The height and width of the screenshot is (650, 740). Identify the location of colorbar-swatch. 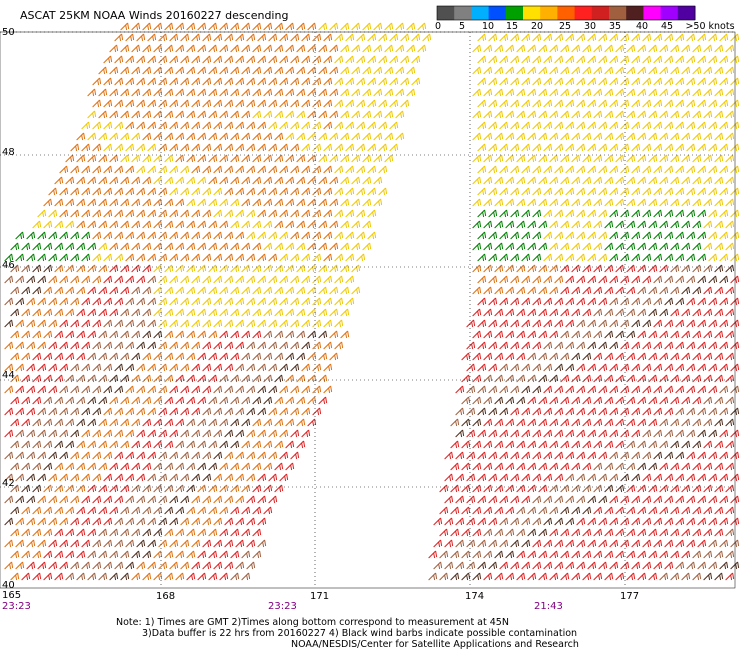
(686, 13).